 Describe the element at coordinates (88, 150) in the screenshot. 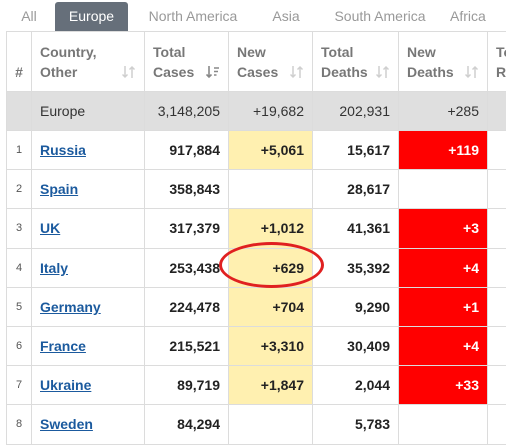

I see `country-cell: Russia` at that location.